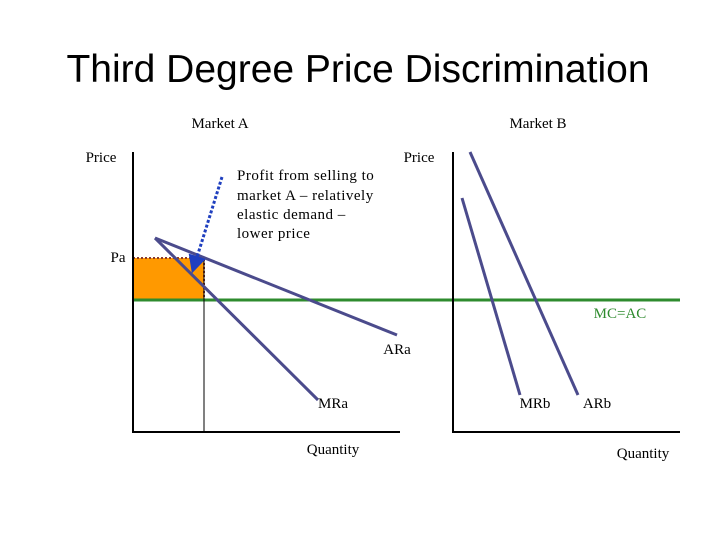 The height and width of the screenshot is (540, 720). Describe the element at coordinates (219, 124) in the screenshot. I see `market-a-heading: Market A` at that location.